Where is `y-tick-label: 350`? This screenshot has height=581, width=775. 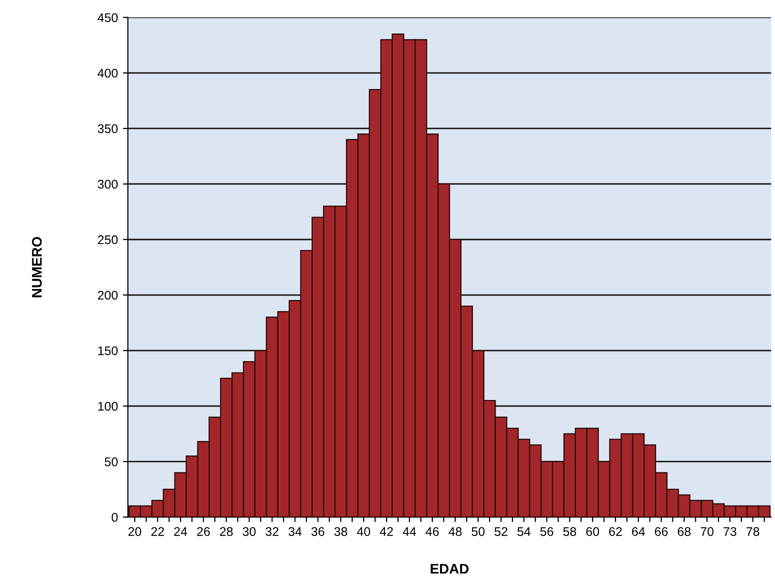
y-tick-label: 350 is located at coordinates (108, 129).